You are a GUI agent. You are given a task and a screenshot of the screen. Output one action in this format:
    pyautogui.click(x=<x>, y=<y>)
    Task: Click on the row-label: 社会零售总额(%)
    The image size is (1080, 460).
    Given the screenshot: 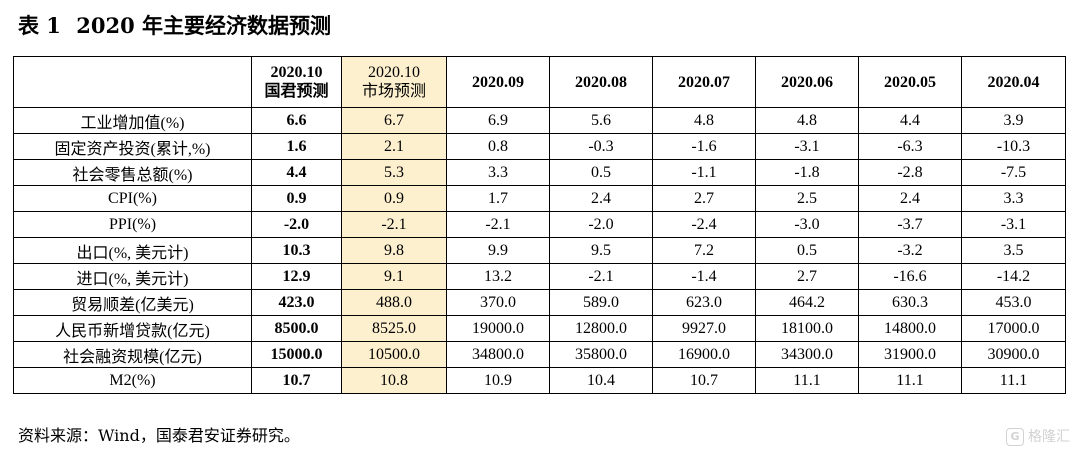 What is the action you would take?
    pyautogui.click(x=132, y=172)
    